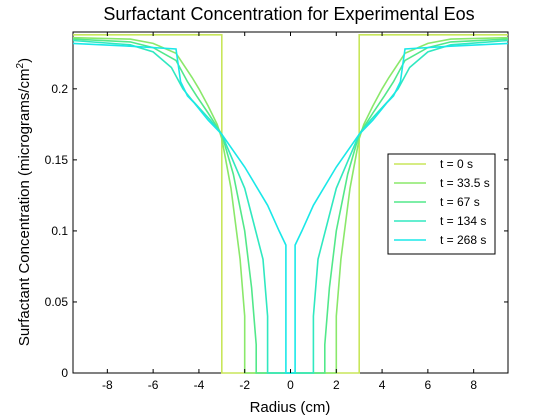 Image resolution: width=560 pixels, height=420 pixels. What do you see at coordinates (456, 164) in the screenshot?
I see `legend-label-1: t = 0 s` at bounding box center [456, 164].